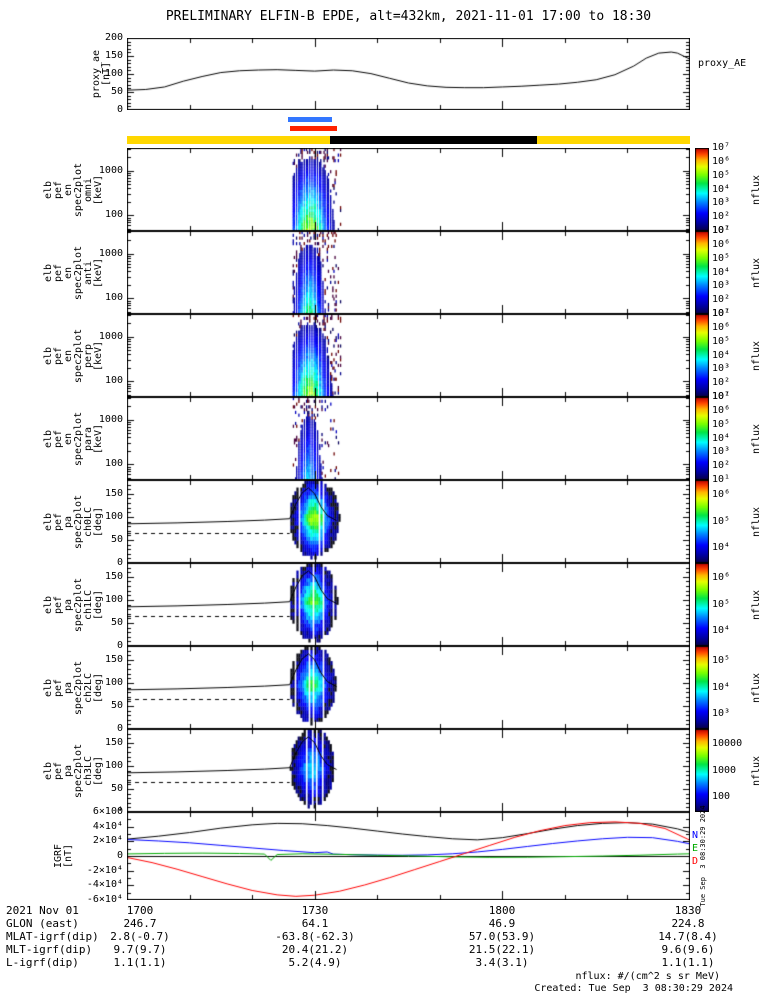 This screenshot has width=775, height=1000. Describe the element at coordinates (433, 140) in the screenshot. I see `status-bar-black` at that location.